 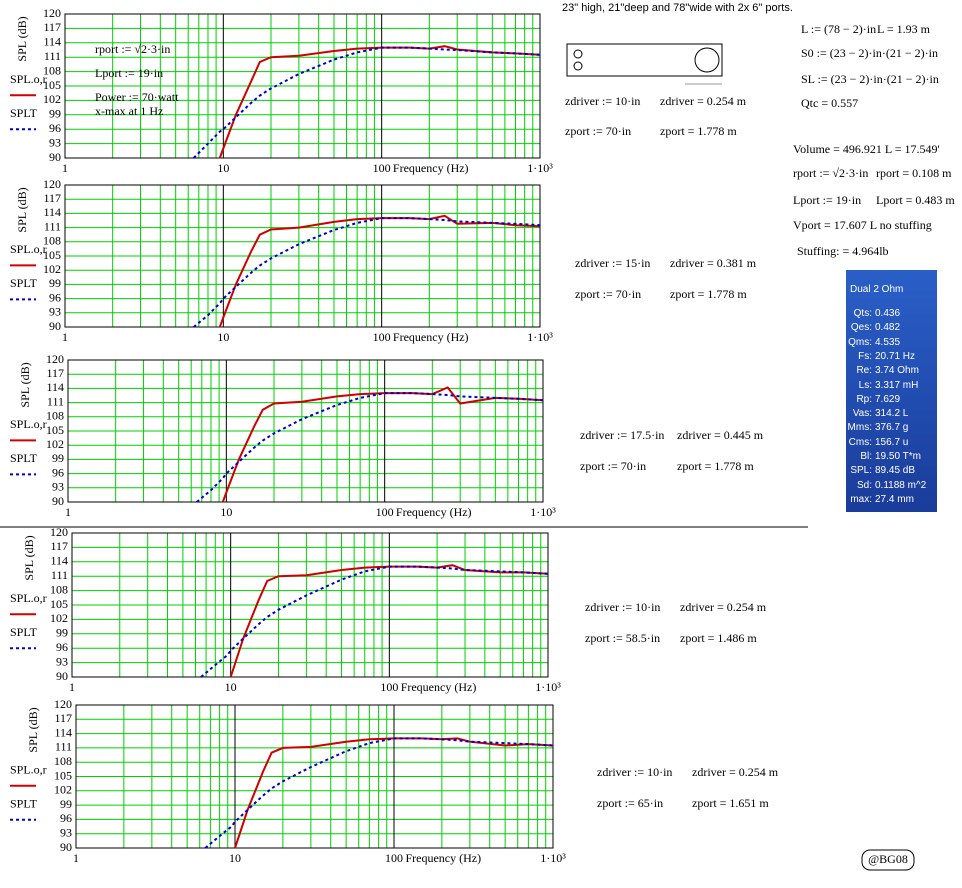 What do you see at coordinates (901, 485) in the screenshot?
I see `spec-value: 0.1188 m^2` at bounding box center [901, 485].